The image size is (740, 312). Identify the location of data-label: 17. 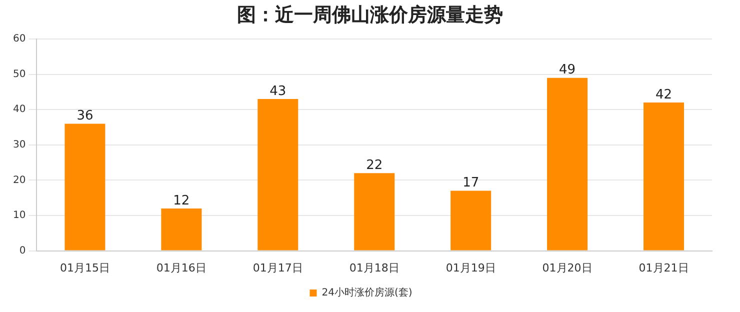
(471, 183).